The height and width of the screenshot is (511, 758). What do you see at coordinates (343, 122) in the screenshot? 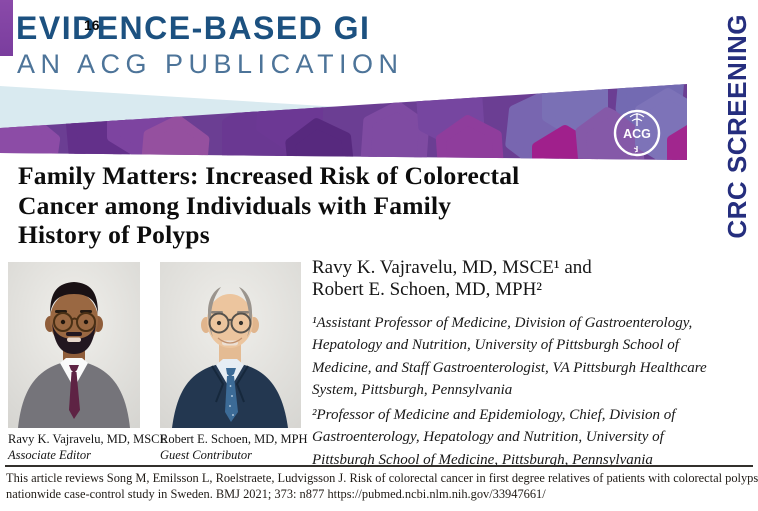
I see `banner-hexagon-pattern: ACG` at bounding box center [343, 122].